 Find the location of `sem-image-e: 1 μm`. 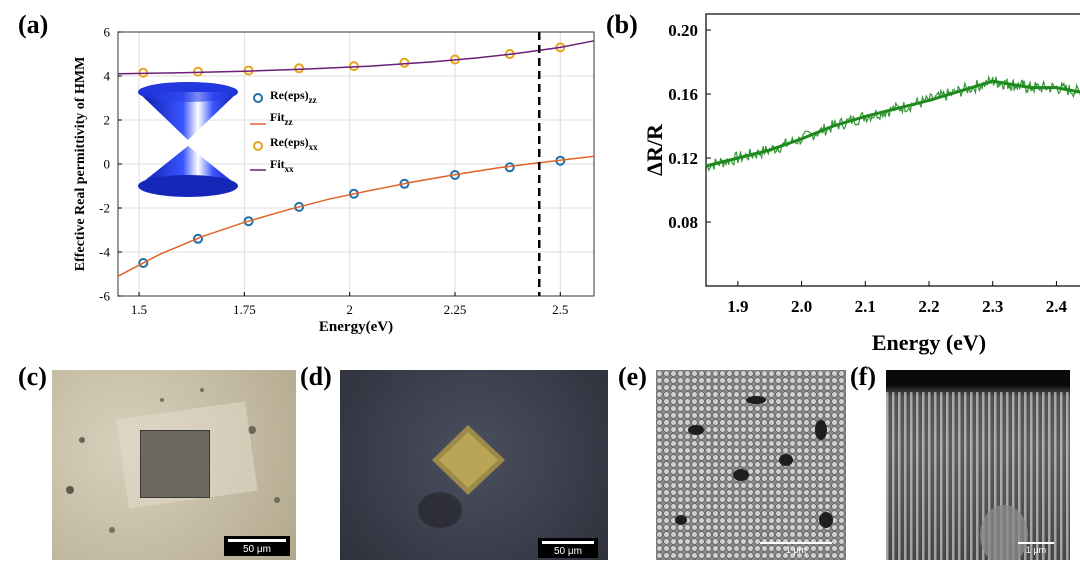

sem-image-e: 1 μm is located at coordinates (751, 465).